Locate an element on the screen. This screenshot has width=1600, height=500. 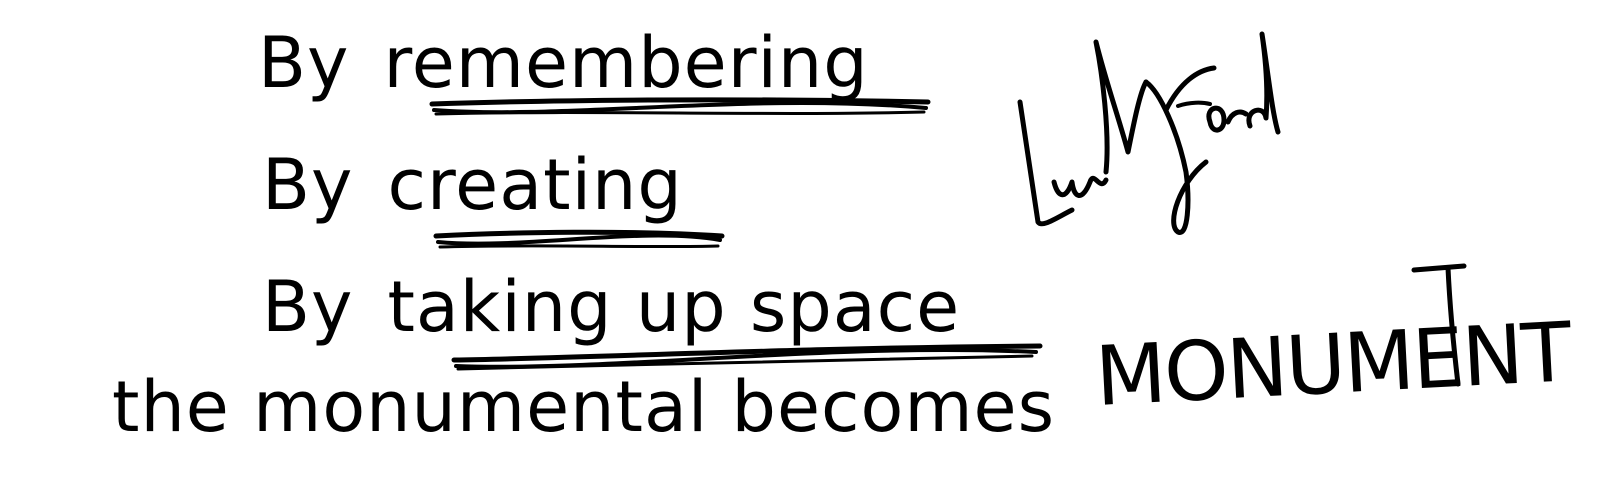
signature-image is located at coordinates (1149, 133).